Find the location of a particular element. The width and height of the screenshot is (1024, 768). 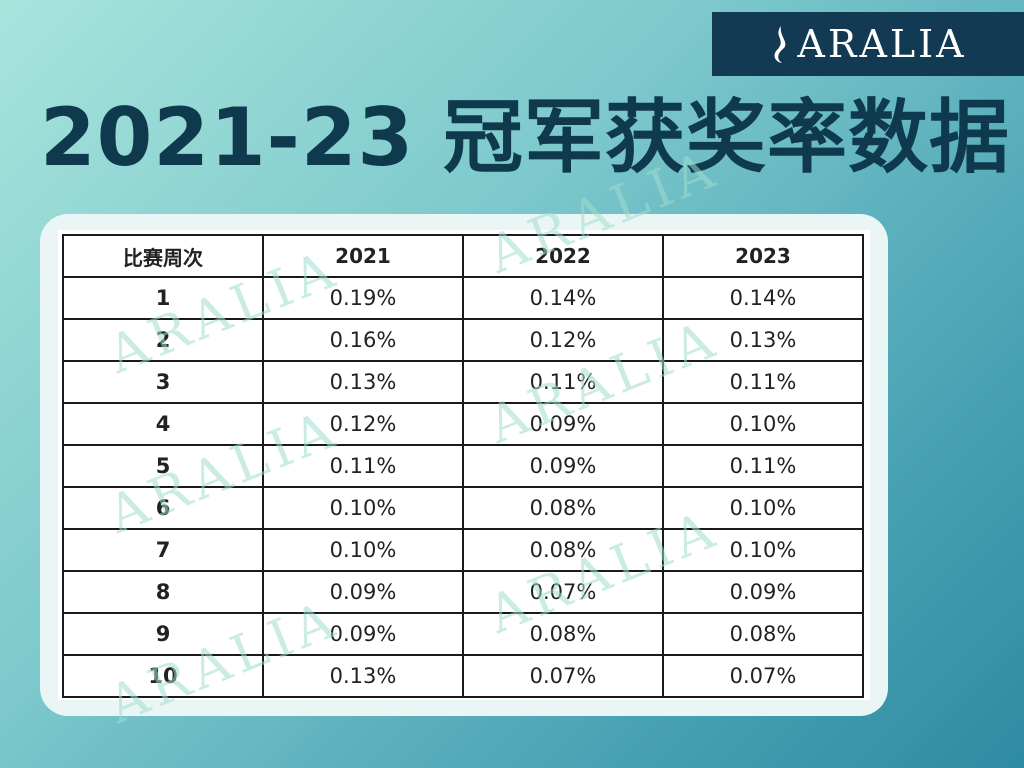

table-row: 10 0.13% 0.07% 0.07% is located at coordinates (463, 676).